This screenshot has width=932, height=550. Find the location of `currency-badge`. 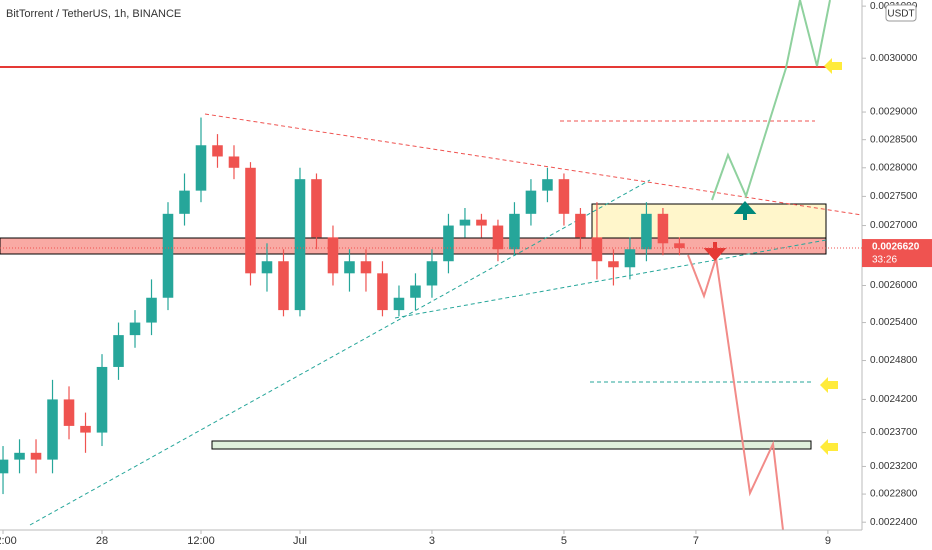

currency-badge is located at coordinates (901, 13).